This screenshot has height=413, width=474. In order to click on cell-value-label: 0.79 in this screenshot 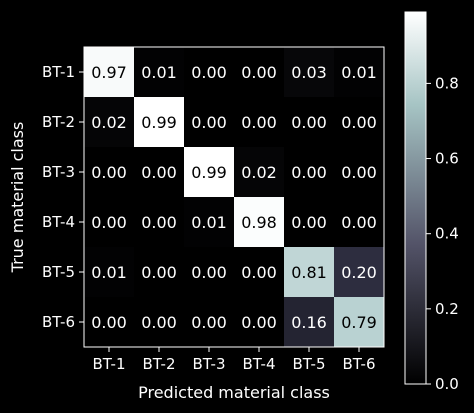, I will do `click(359, 322)`.